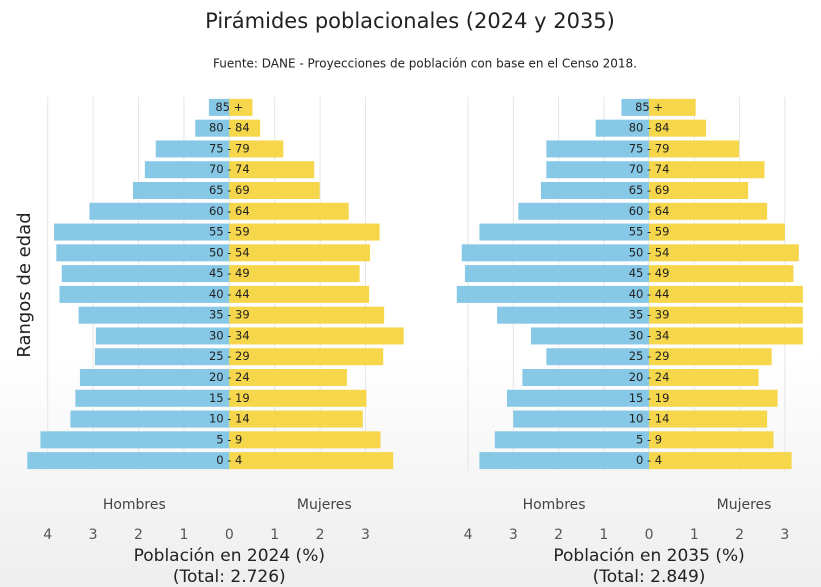 The height and width of the screenshot is (587, 821). What do you see at coordinates (229, 232) in the screenshot?
I see `age-label: 55 - 59` at bounding box center [229, 232].